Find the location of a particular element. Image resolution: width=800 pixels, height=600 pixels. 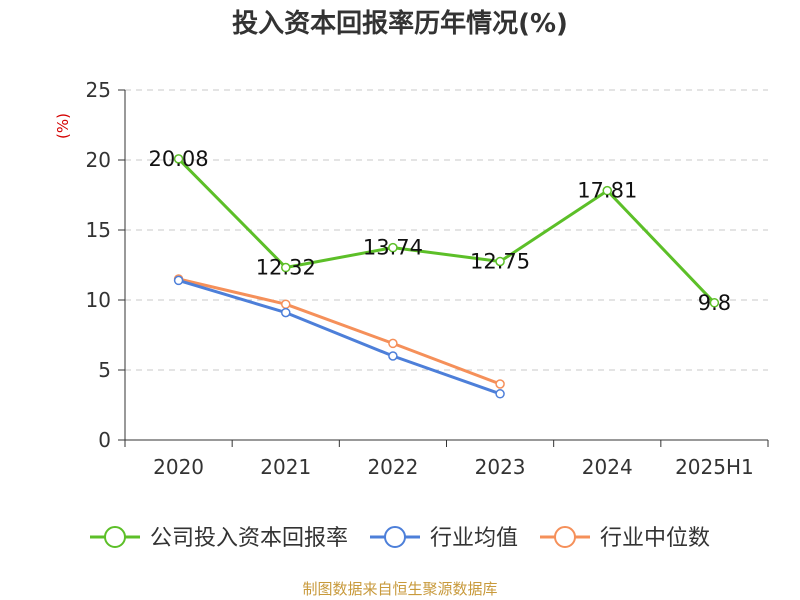

x-tick-label: 2023 is located at coordinates (500, 467).